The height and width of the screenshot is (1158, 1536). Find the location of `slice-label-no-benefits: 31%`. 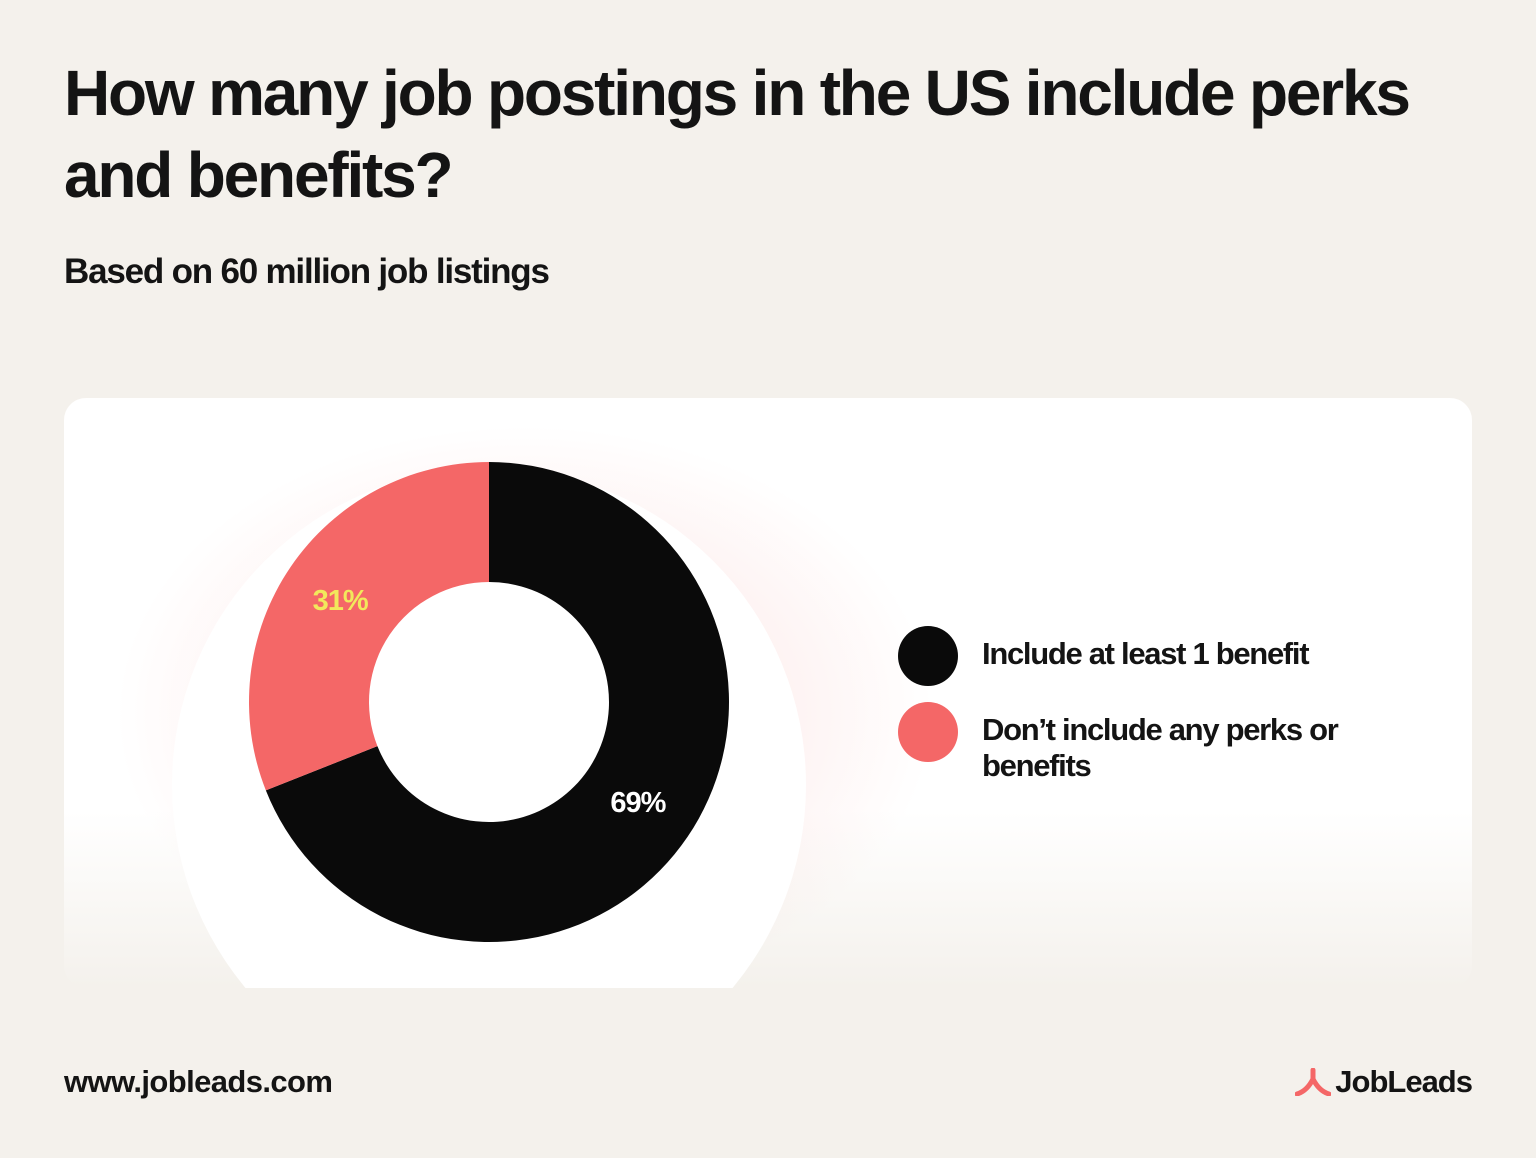

slice-label-no-benefits: 31% is located at coordinates (341, 601).